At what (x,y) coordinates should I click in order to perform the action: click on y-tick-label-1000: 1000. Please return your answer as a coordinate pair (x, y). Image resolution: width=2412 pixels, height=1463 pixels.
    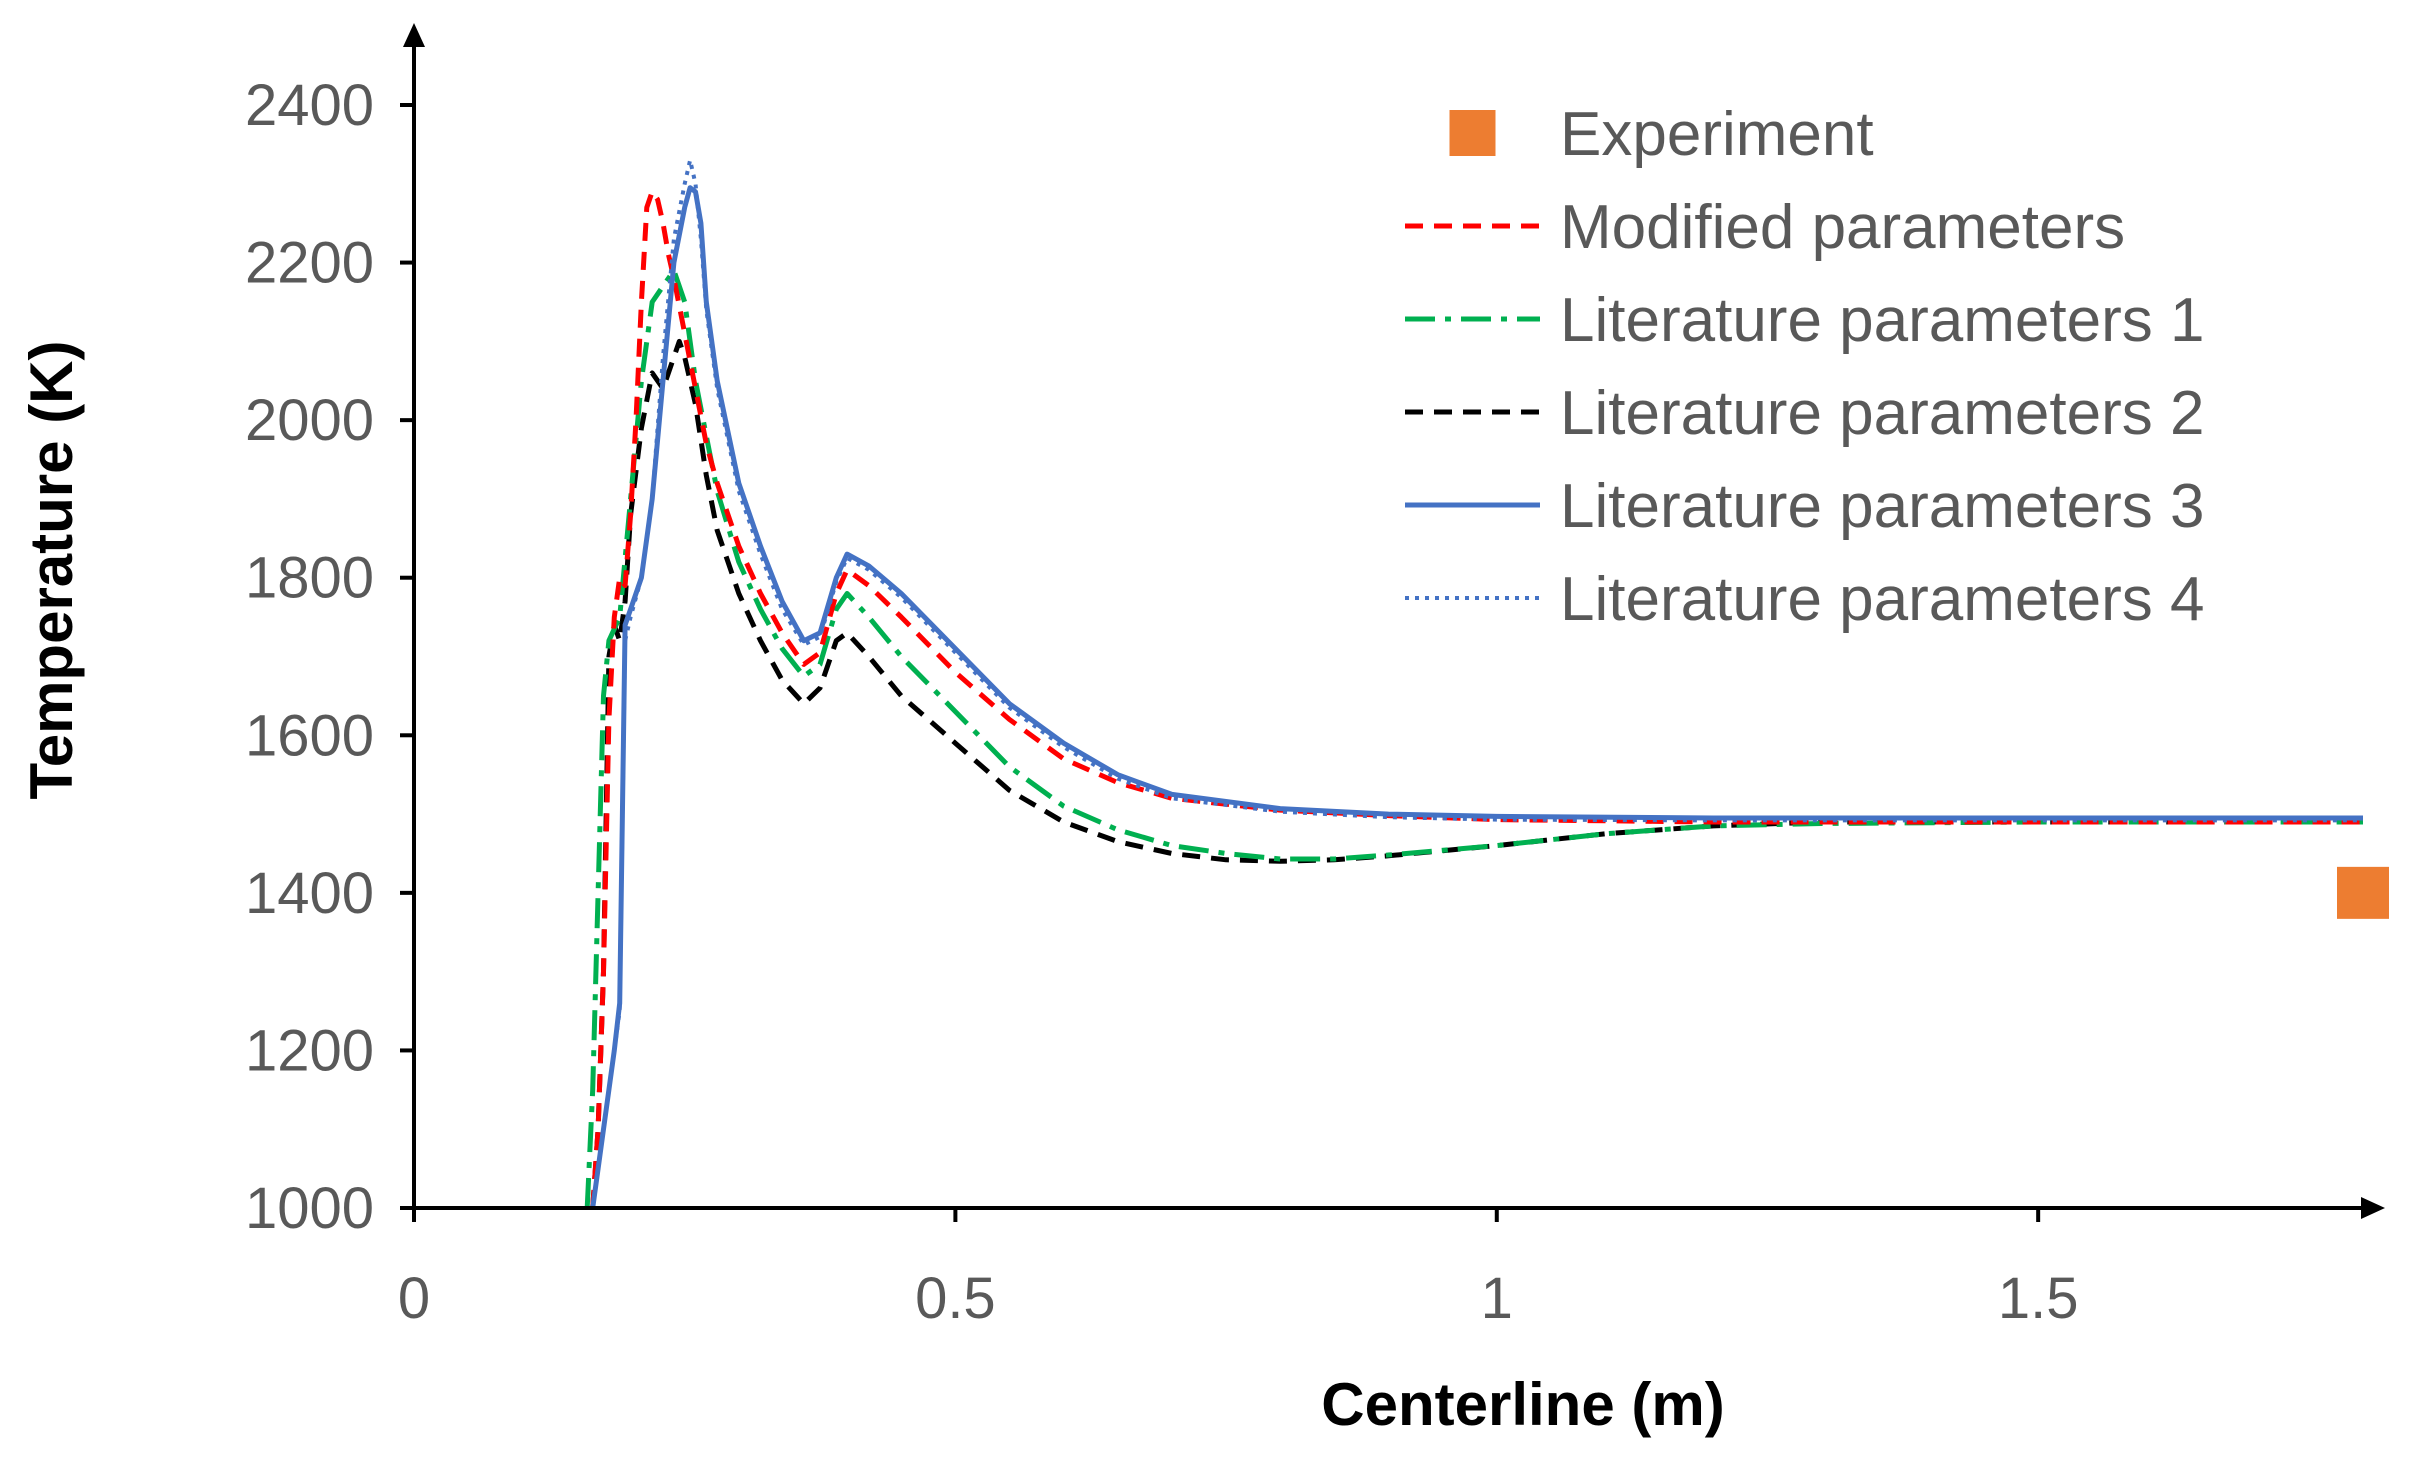
    Looking at the image, I should click on (309, 1208).